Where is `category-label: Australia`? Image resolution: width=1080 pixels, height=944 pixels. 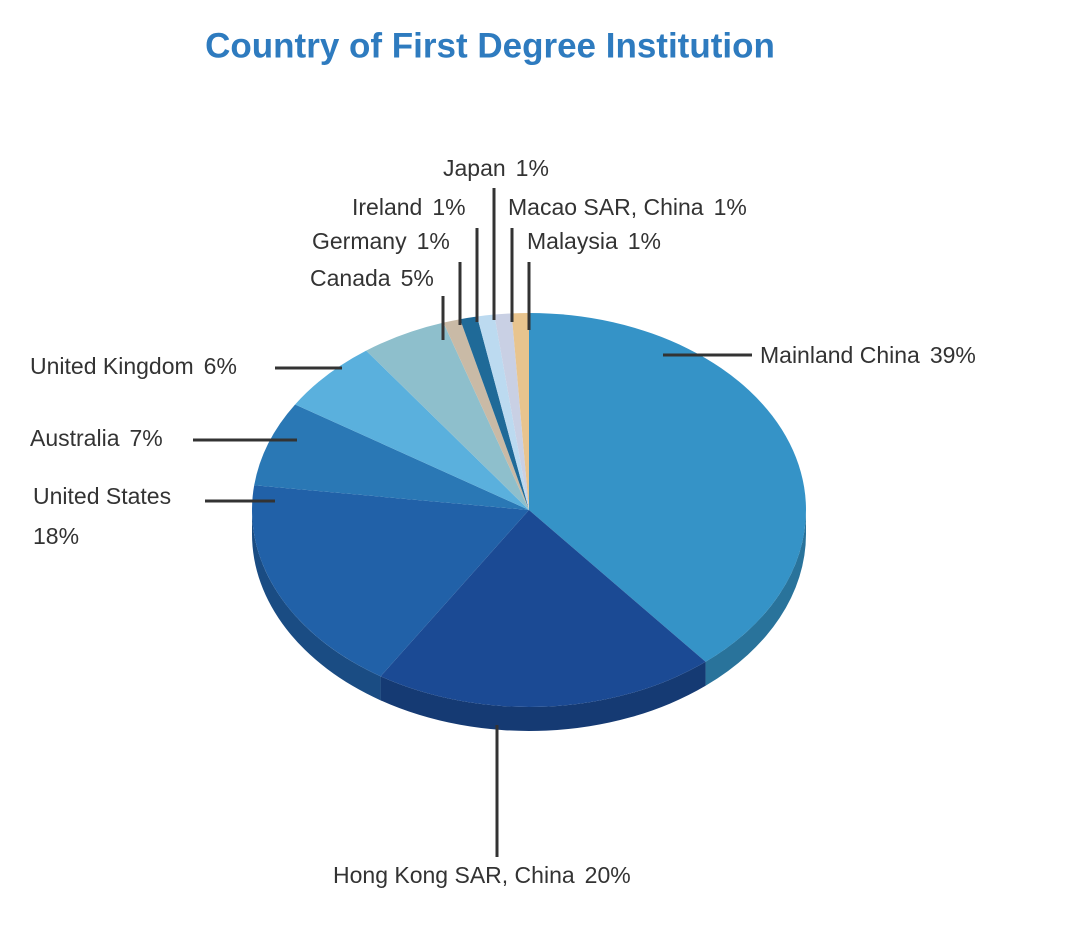
category-label: Australia is located at coordinates (75, 438).